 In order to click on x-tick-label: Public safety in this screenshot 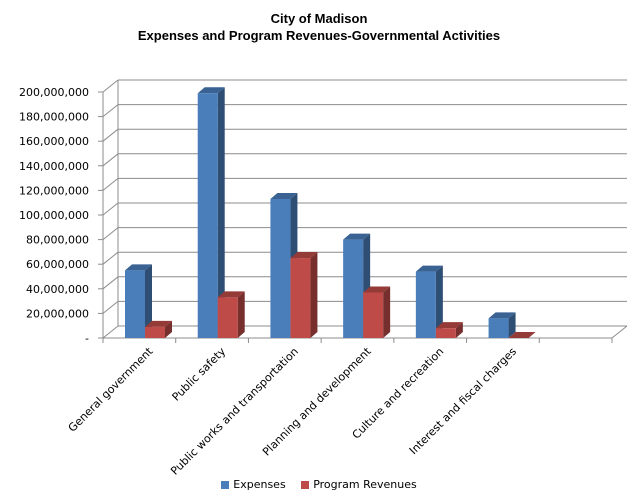, I will do `click(199, 374)`.